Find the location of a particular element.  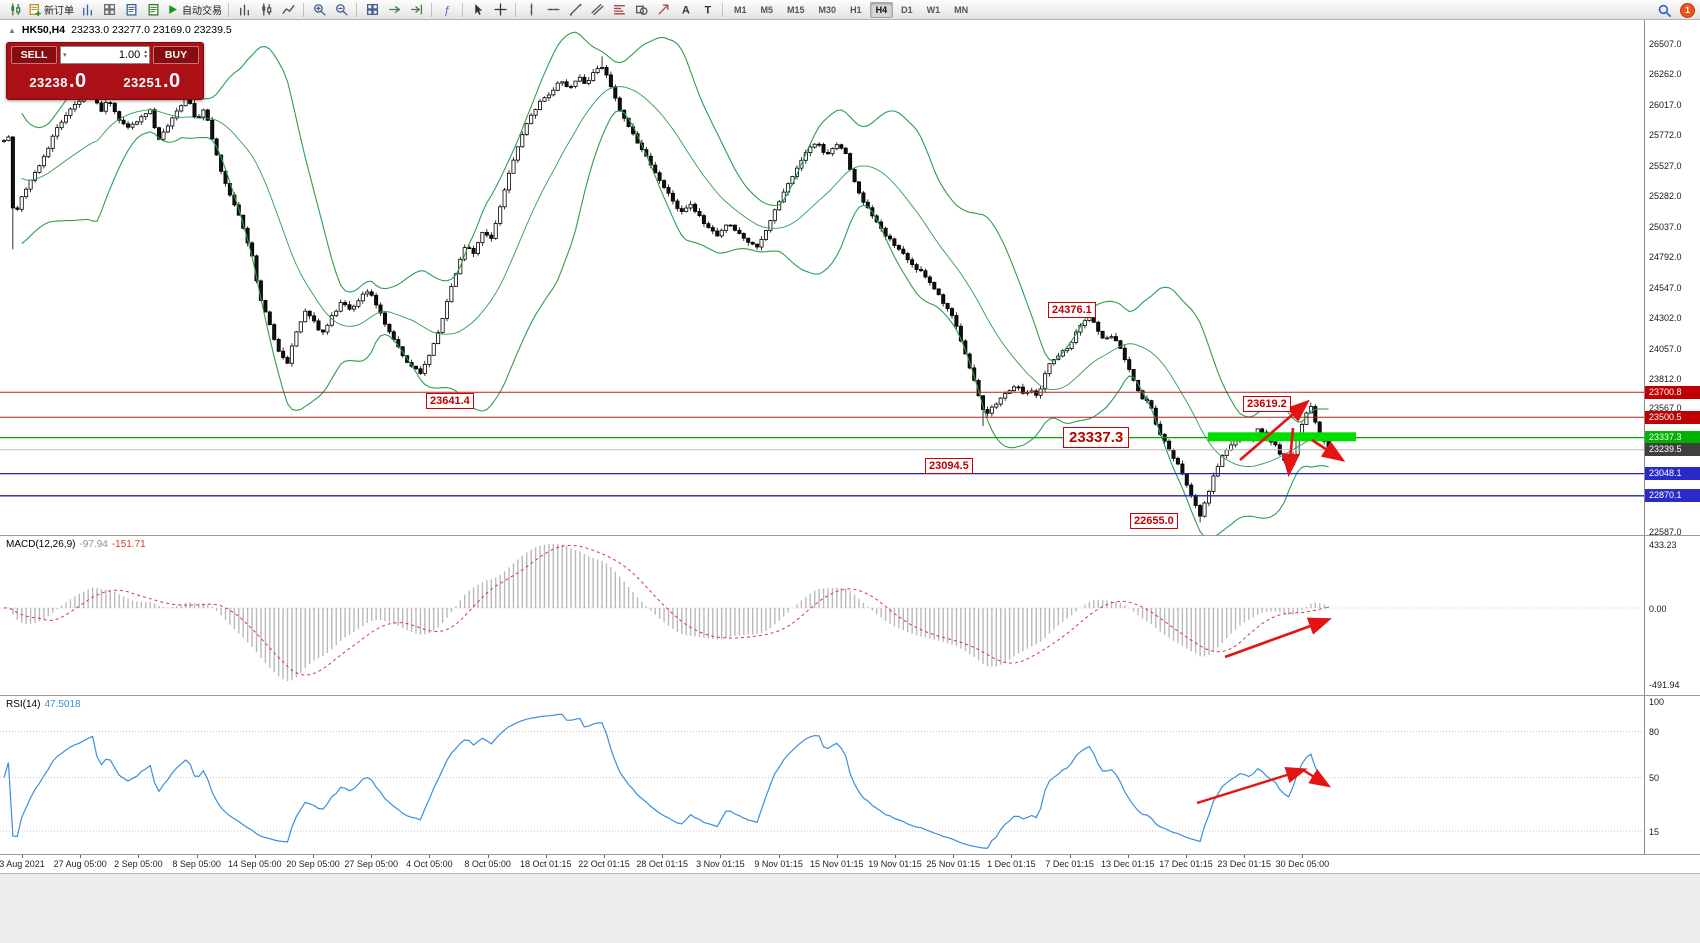

sell-button: SELL is located at coordinates (34, 55).